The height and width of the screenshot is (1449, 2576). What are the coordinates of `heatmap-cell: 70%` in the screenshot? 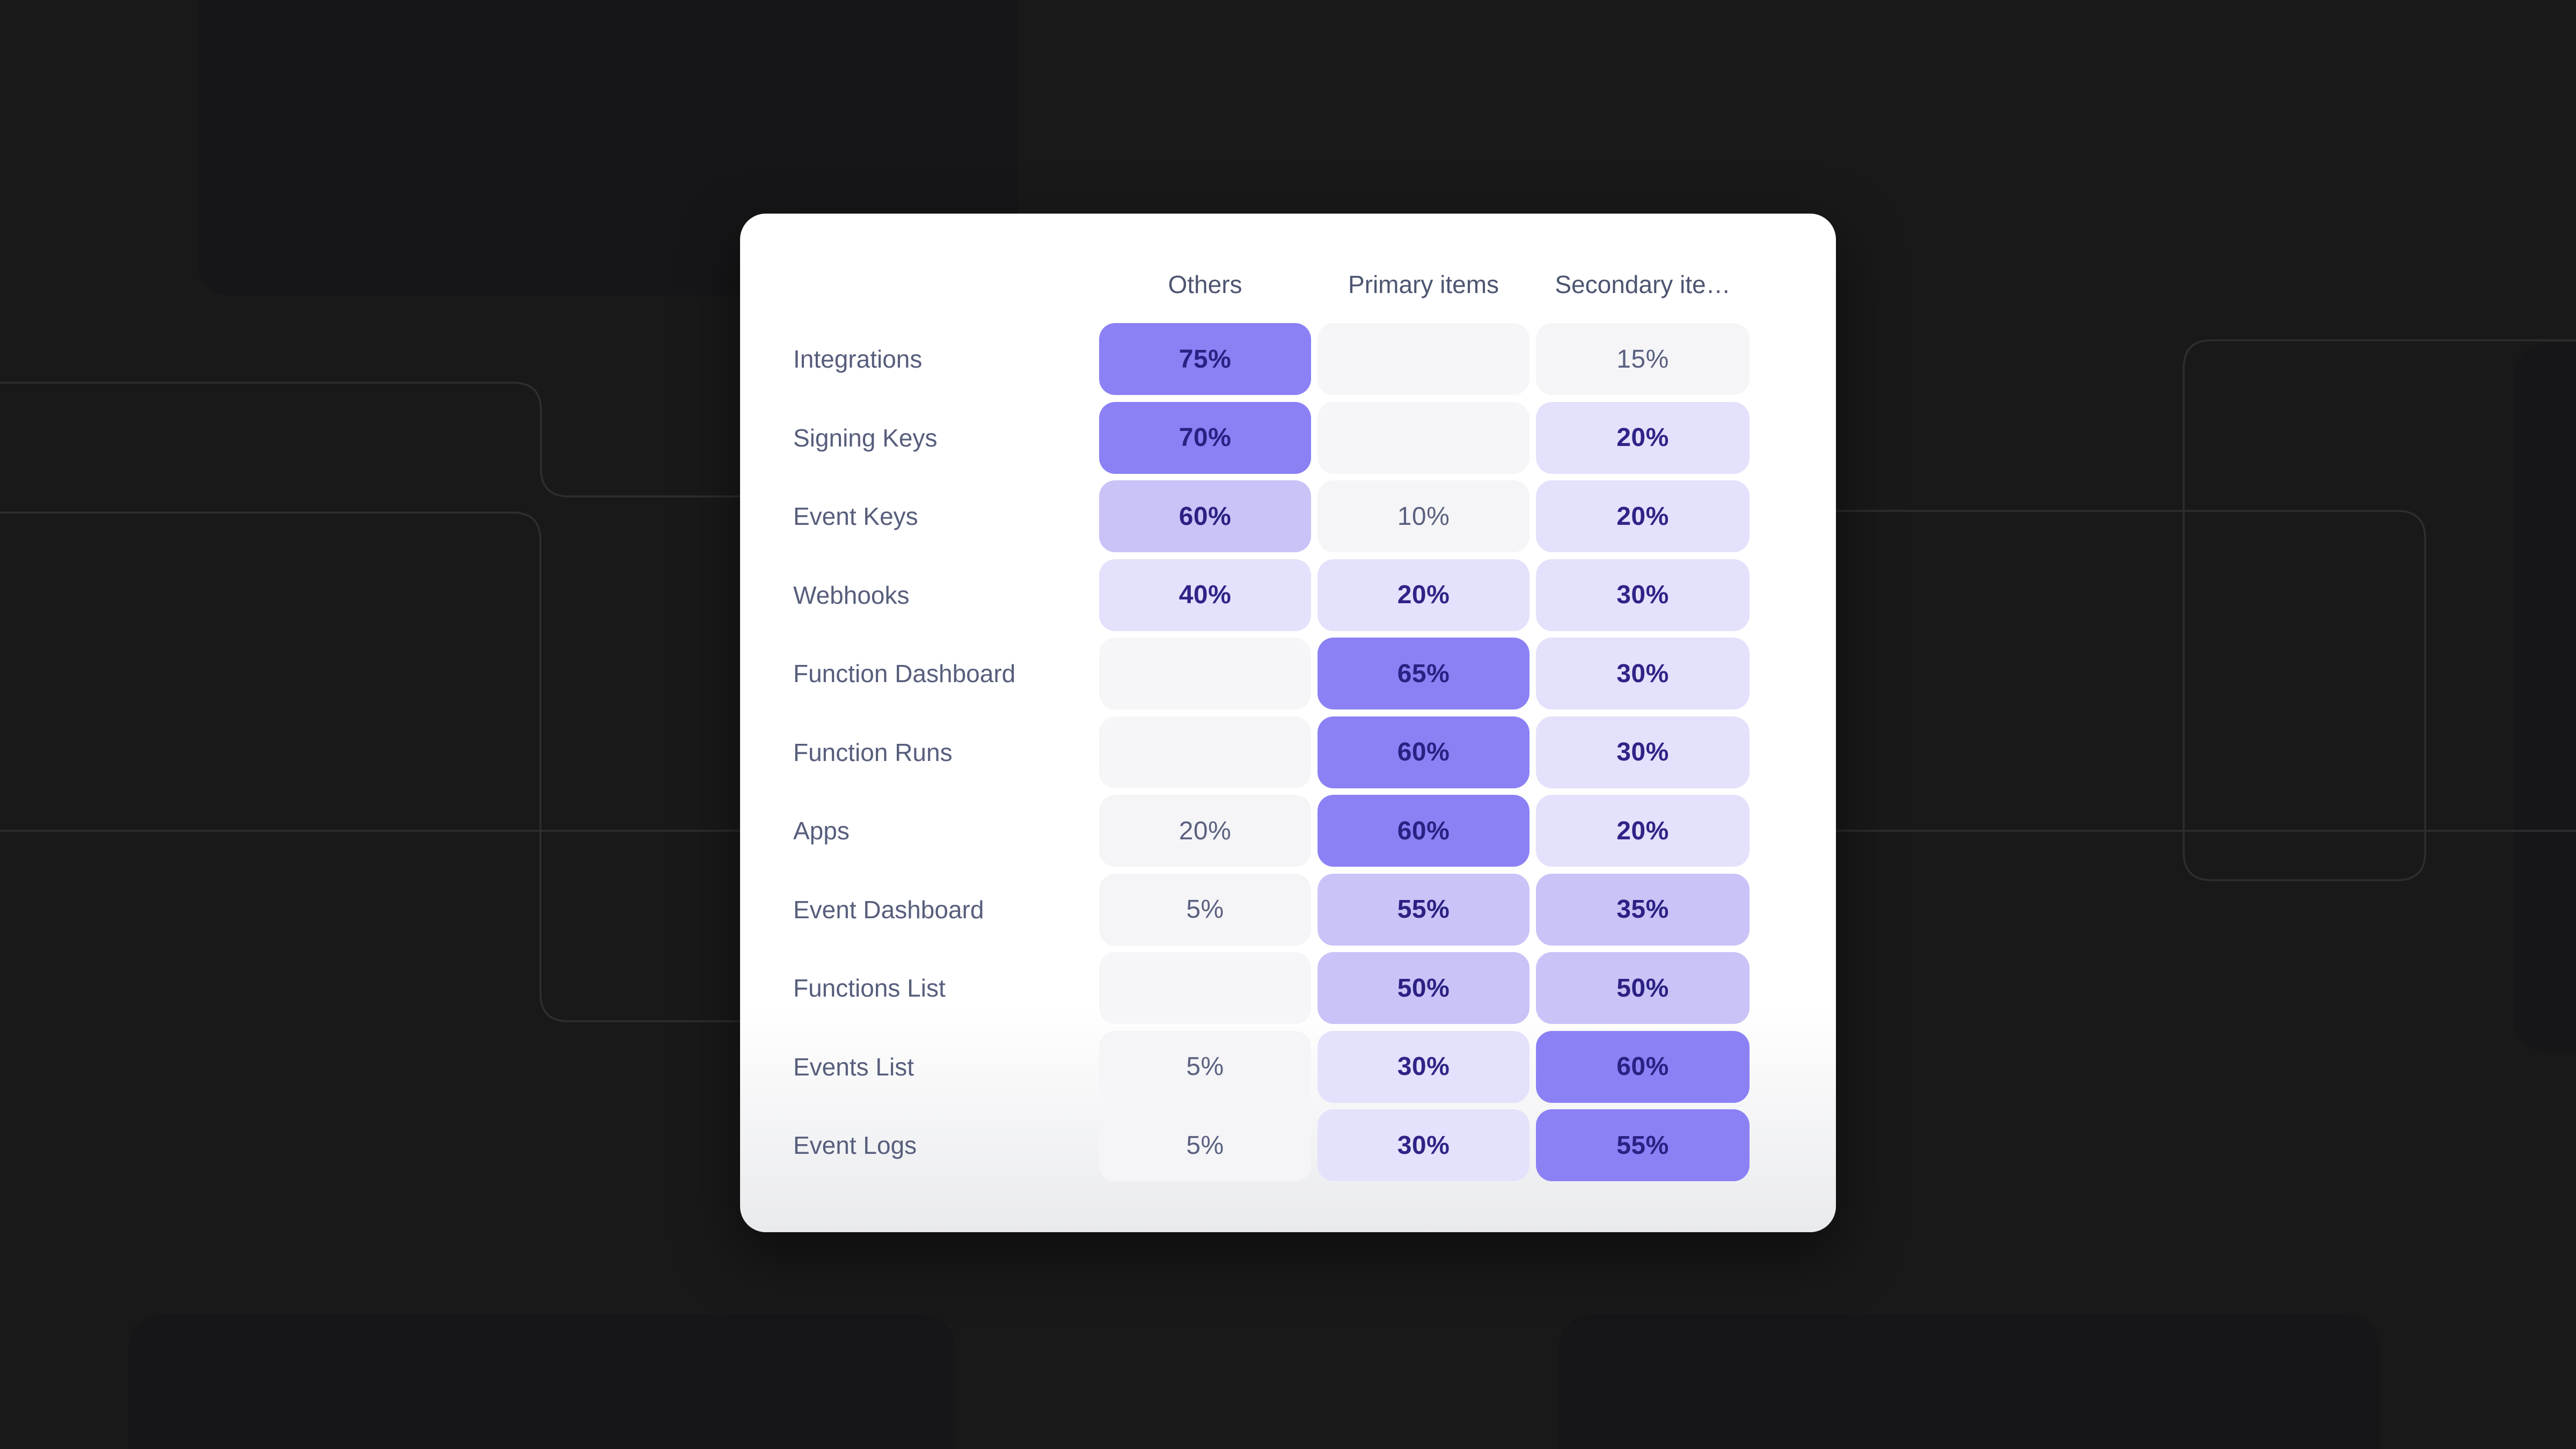 It's located at (1205, 437).